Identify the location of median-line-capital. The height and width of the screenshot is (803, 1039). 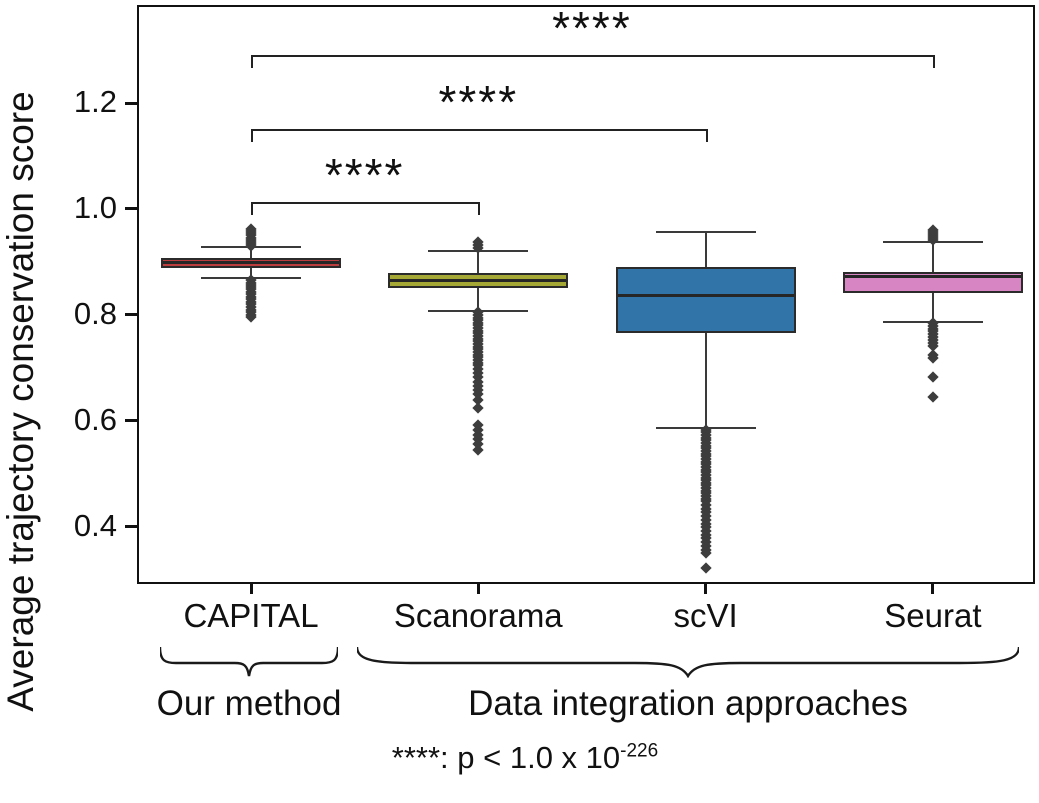
(251, 263).